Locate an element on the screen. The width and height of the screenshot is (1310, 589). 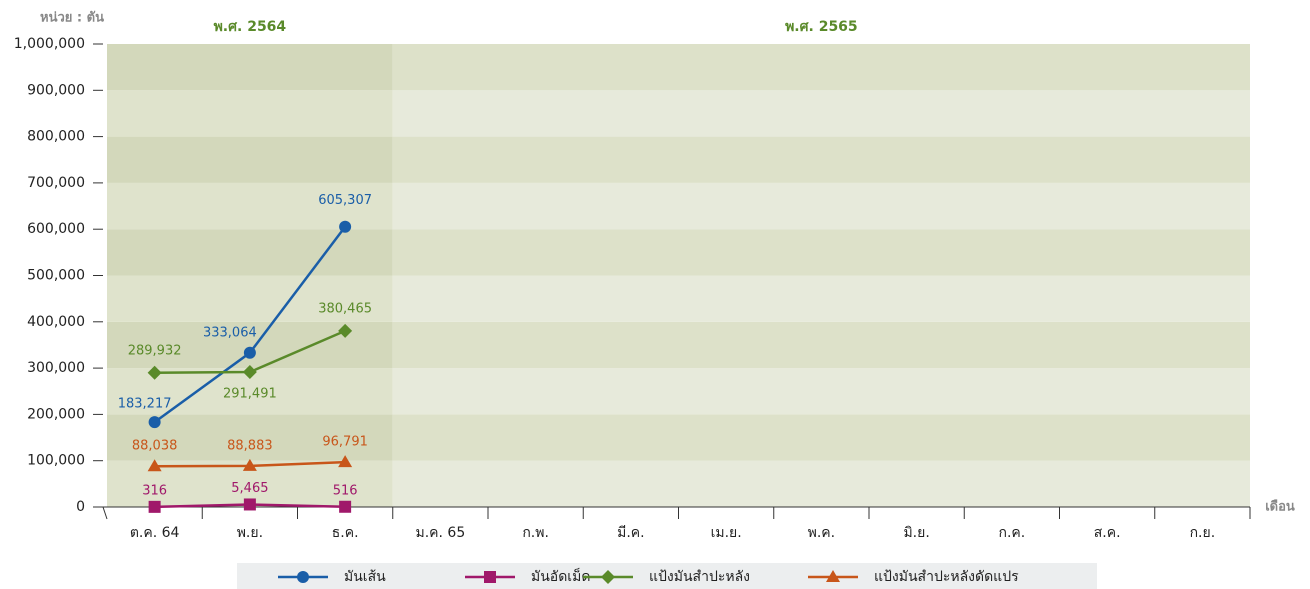
data-label: 316 is located at coordinates (154, 490).